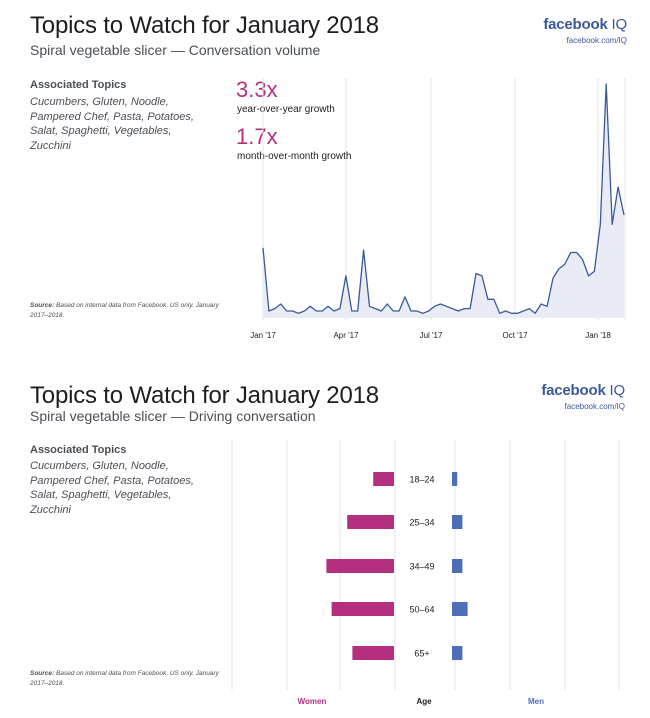  What do you see at coordinates (263, 335) in the screenshot?
I see `x-tick-label: Jan '17` at bounding box center [263, 335].